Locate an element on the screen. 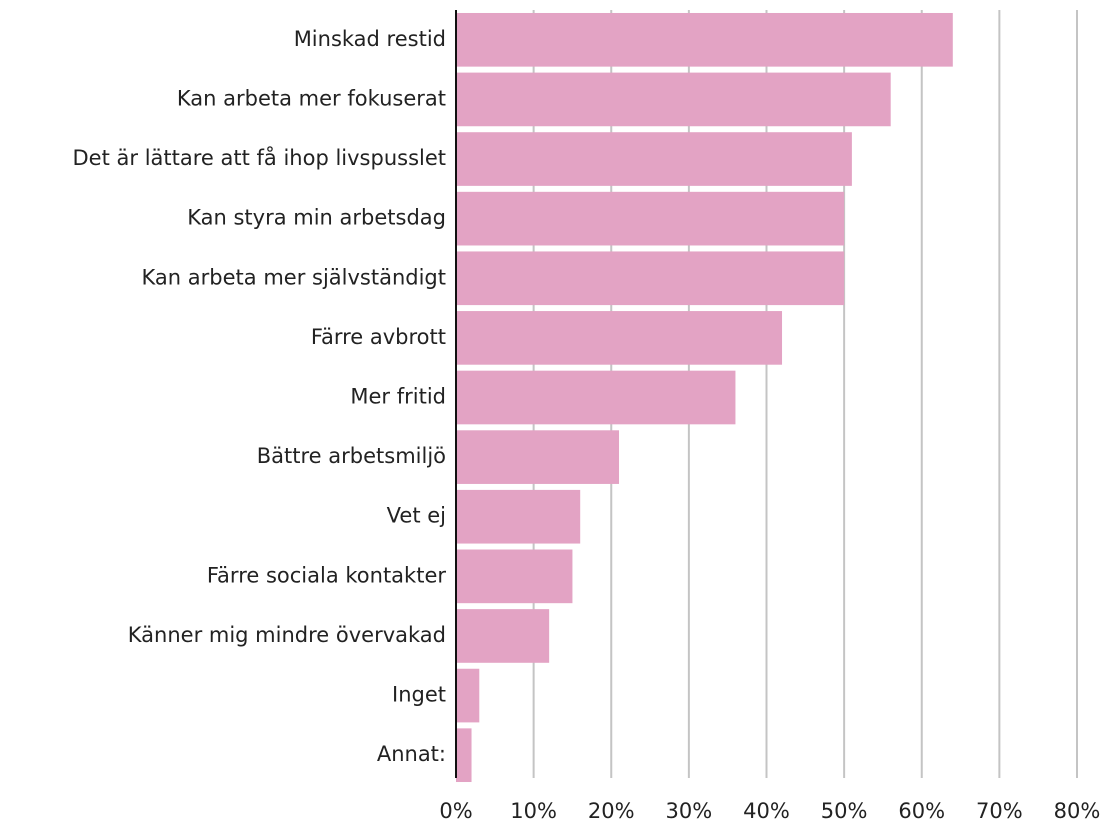  y-tick-label: Kan arbeta mer fokuserat is located at coordinates (311, 98).